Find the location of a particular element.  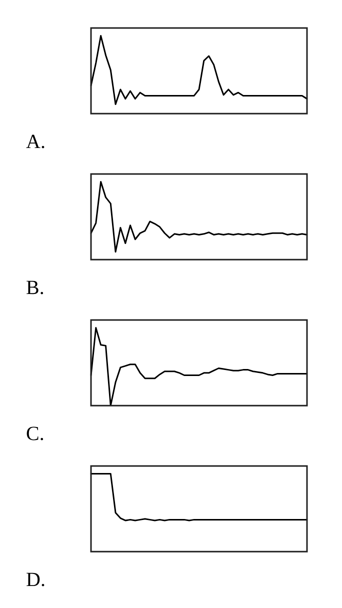

text: C. is located at coordinates (35, 434).